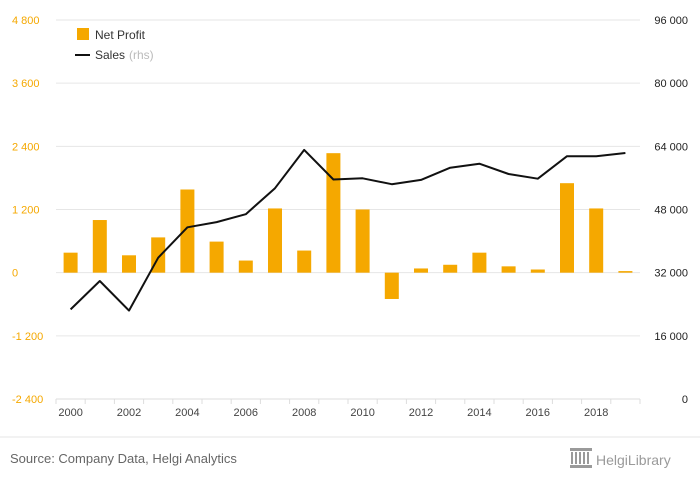 This screenshot has width=700, height=483. Describe the element at coordinates (685, 400) in the screenshot. I see `y-right-tick-label: 0` at that location.